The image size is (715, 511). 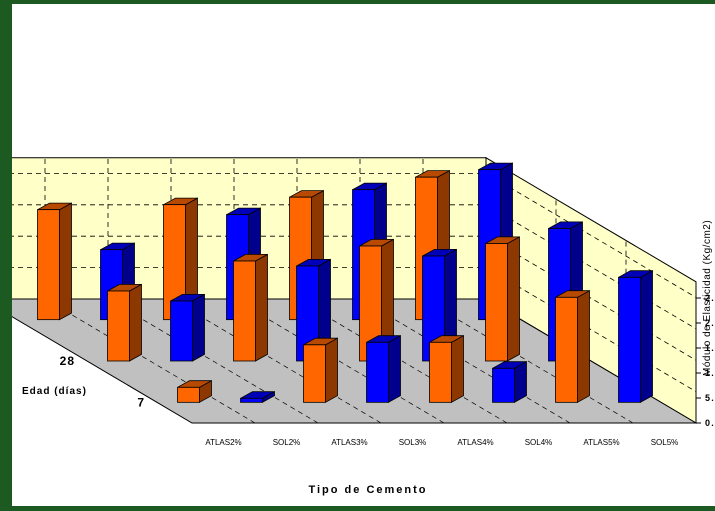 What do you see at coordinates (710, 323) in the screenshot?
I see `y-tick-label: 2.00E+04` at bounding box center [710, 323].